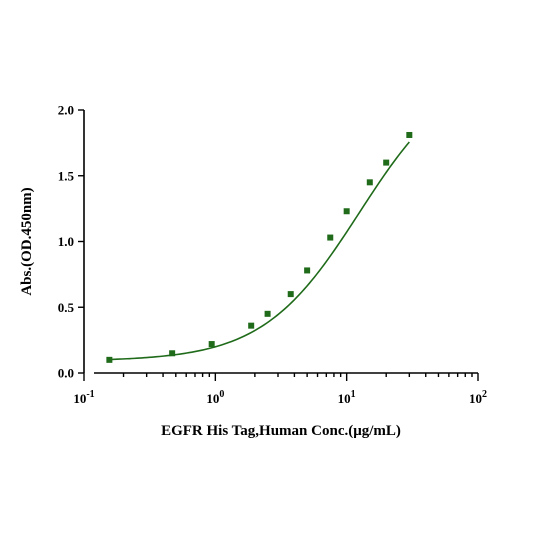 The width and height of the screenshot is (533, 533). I want to click on x-tick-label: 10¹, so click(347, 397).